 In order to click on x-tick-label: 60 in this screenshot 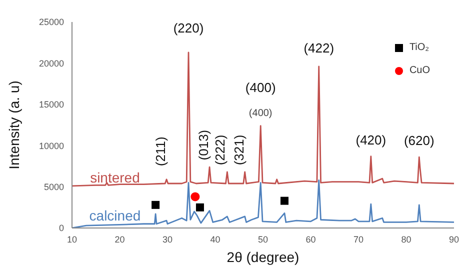, I will do `click(311, 239)`.